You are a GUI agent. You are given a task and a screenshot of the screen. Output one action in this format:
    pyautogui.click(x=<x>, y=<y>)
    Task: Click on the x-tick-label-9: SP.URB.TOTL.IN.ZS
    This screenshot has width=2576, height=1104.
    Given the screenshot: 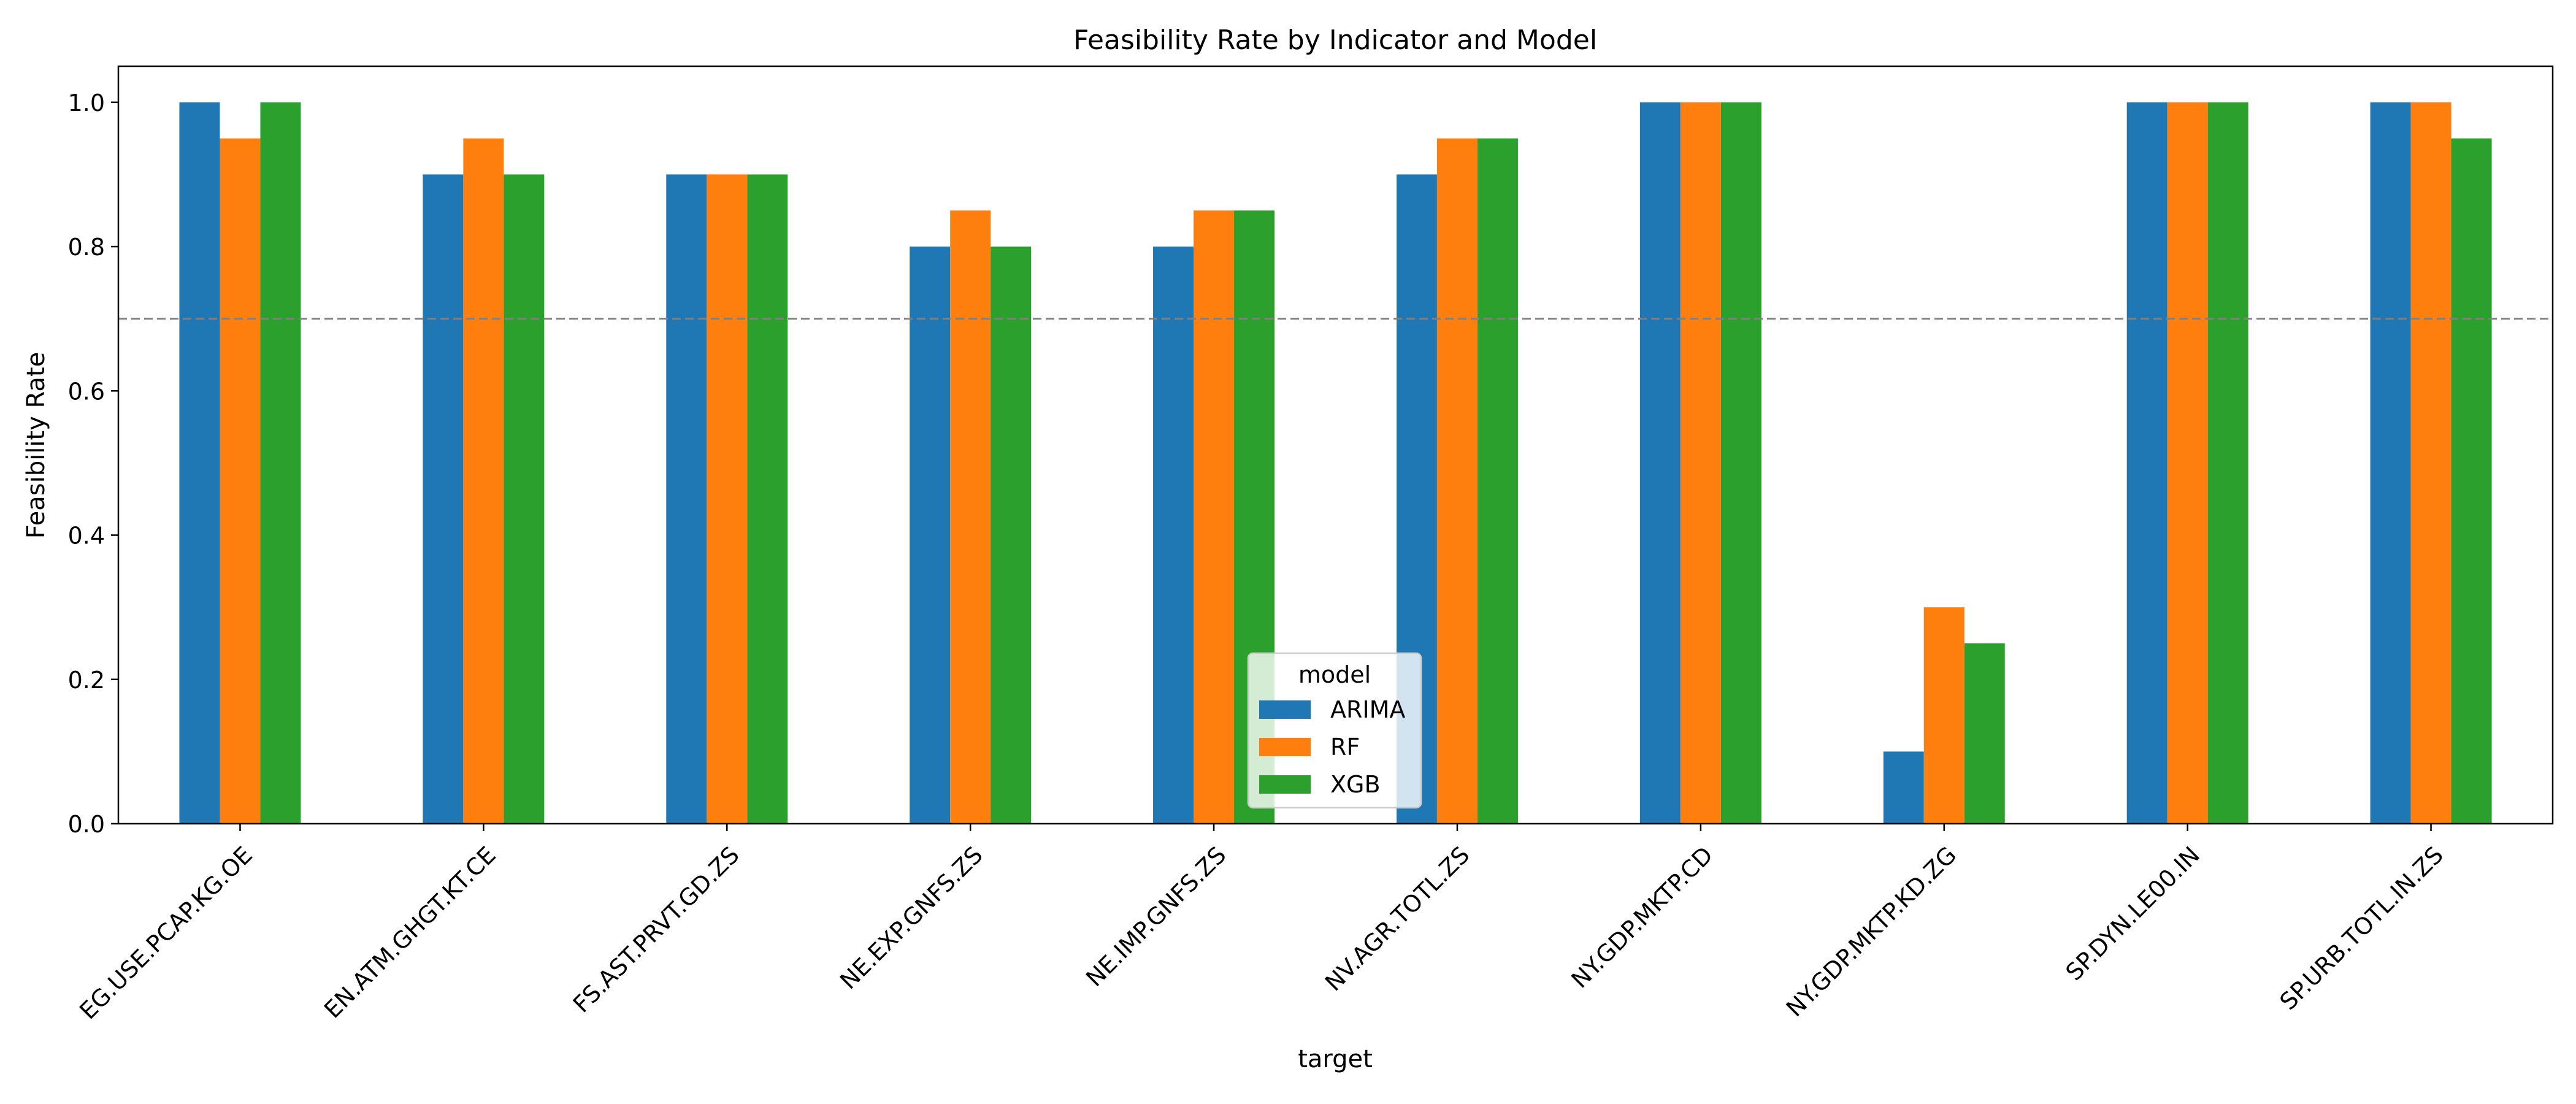 What is the action you would take?
    pyautogui.click(x=2361, y=928)
    